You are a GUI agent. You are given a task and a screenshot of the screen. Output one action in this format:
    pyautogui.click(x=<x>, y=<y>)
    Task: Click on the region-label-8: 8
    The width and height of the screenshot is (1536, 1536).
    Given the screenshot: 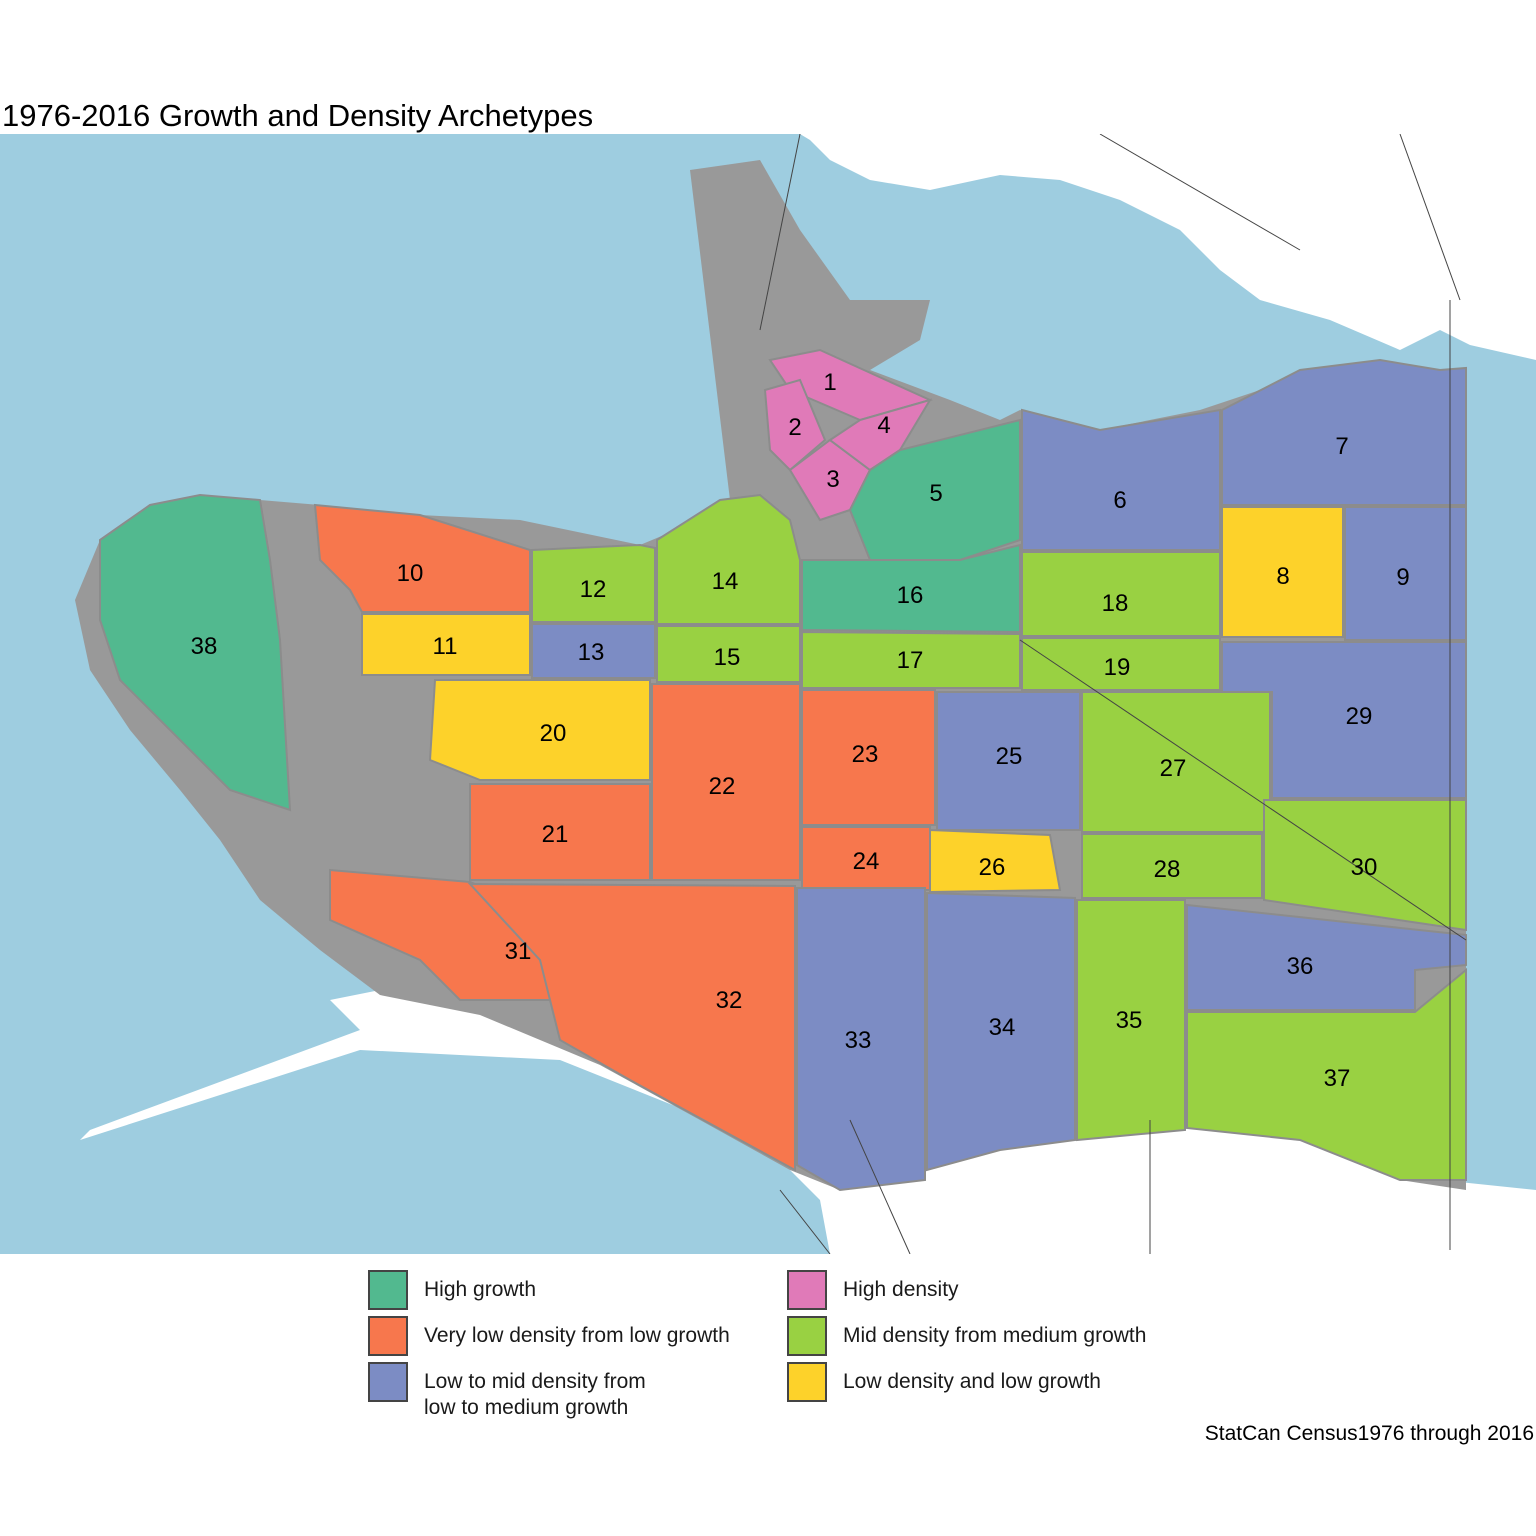 What is the action you would take?
    pyautogui.click(x=1282, y=576)
    